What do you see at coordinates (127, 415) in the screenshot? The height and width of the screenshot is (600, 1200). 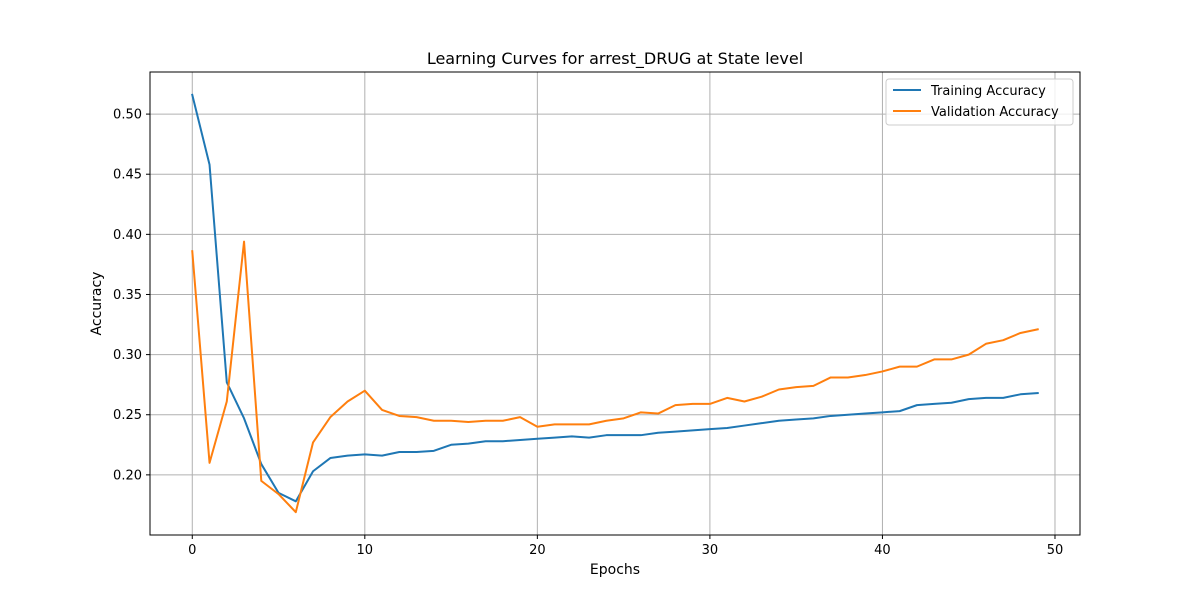 I see `y-tick-label: 0.25` at bounding box center [127, 415].